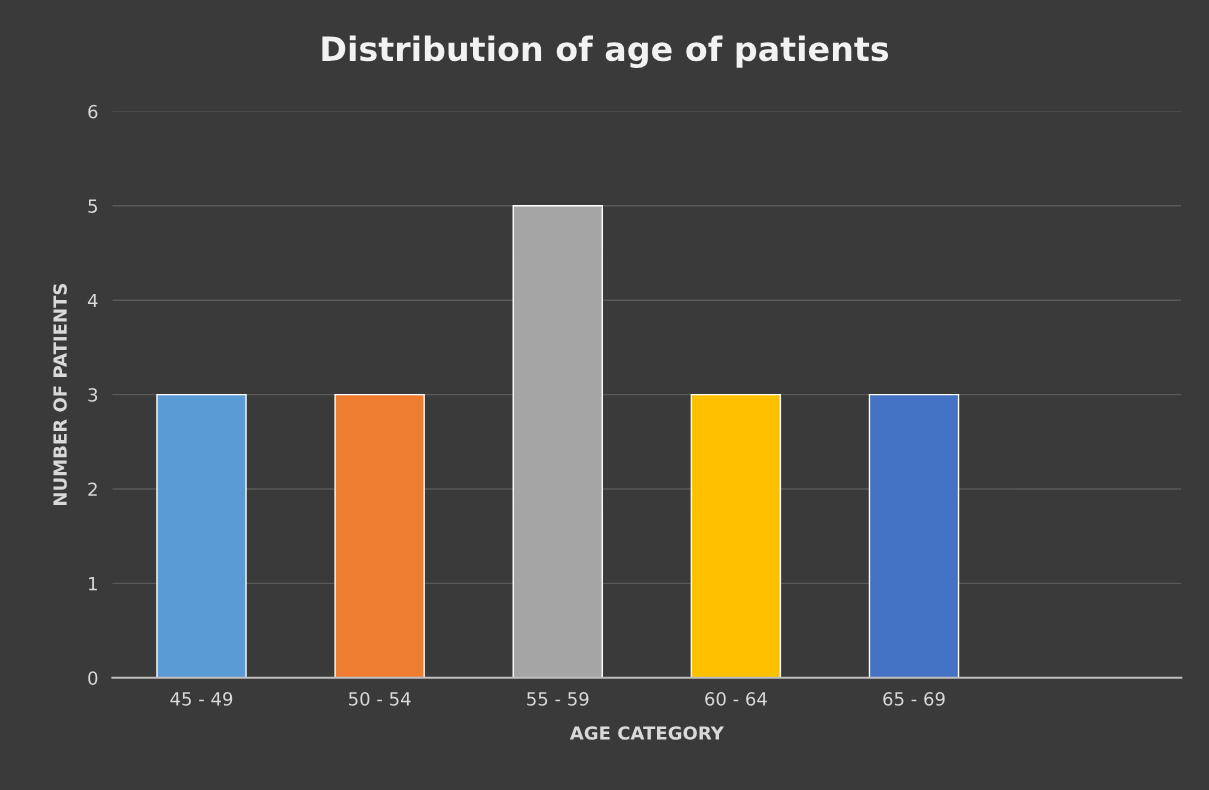  Describe the element at coordinates (647, 733) in the screenshot. I see `x-axis-title: AGE CATEGORY` at that location.